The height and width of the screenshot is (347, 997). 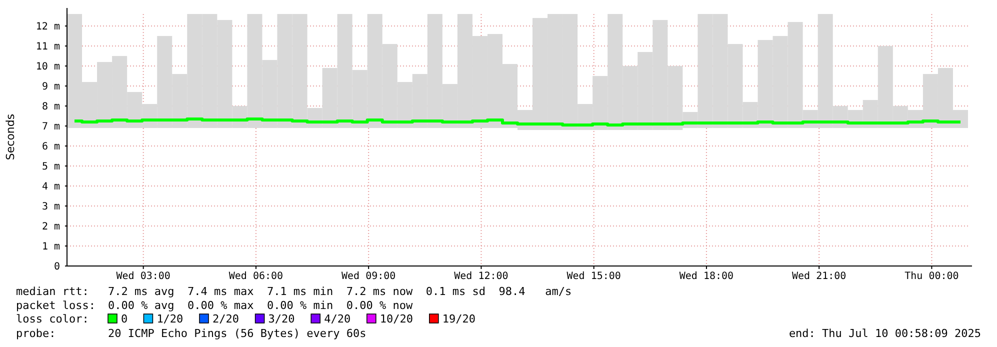 What do you see at coordinates (51, 167) in the screenshot?
I see `y-tick-label: 5 m` at bounding box center [51, 167].